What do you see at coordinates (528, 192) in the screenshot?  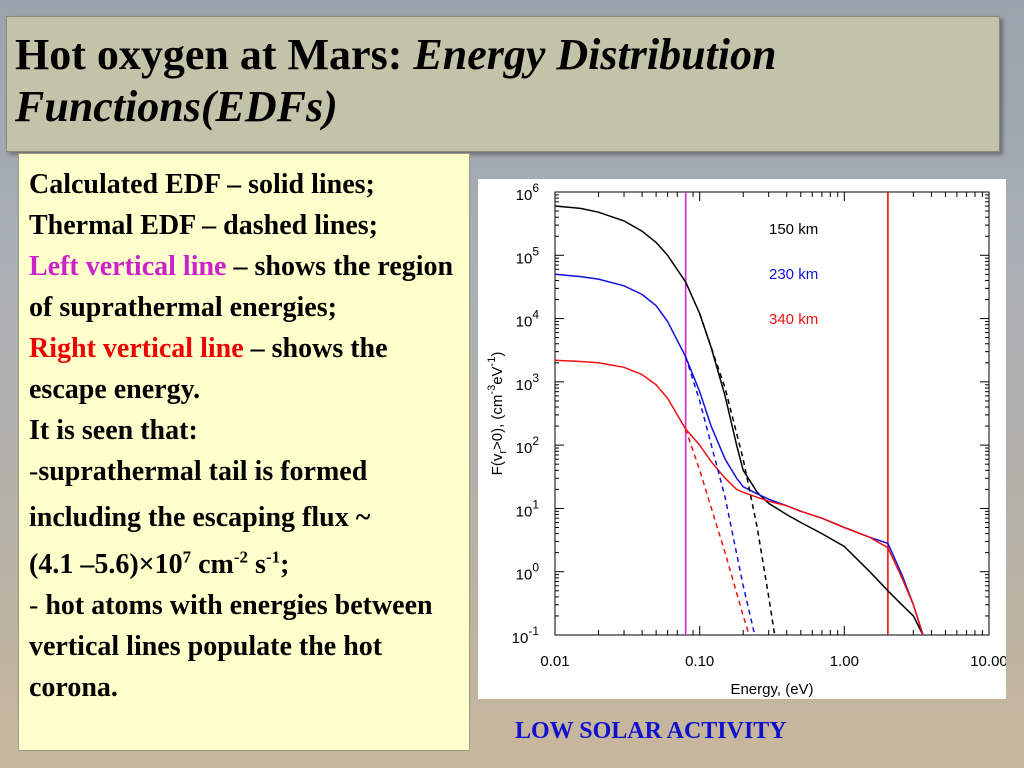 I see `y-tick-label: 10⁶` at bounding box center [528, 192].